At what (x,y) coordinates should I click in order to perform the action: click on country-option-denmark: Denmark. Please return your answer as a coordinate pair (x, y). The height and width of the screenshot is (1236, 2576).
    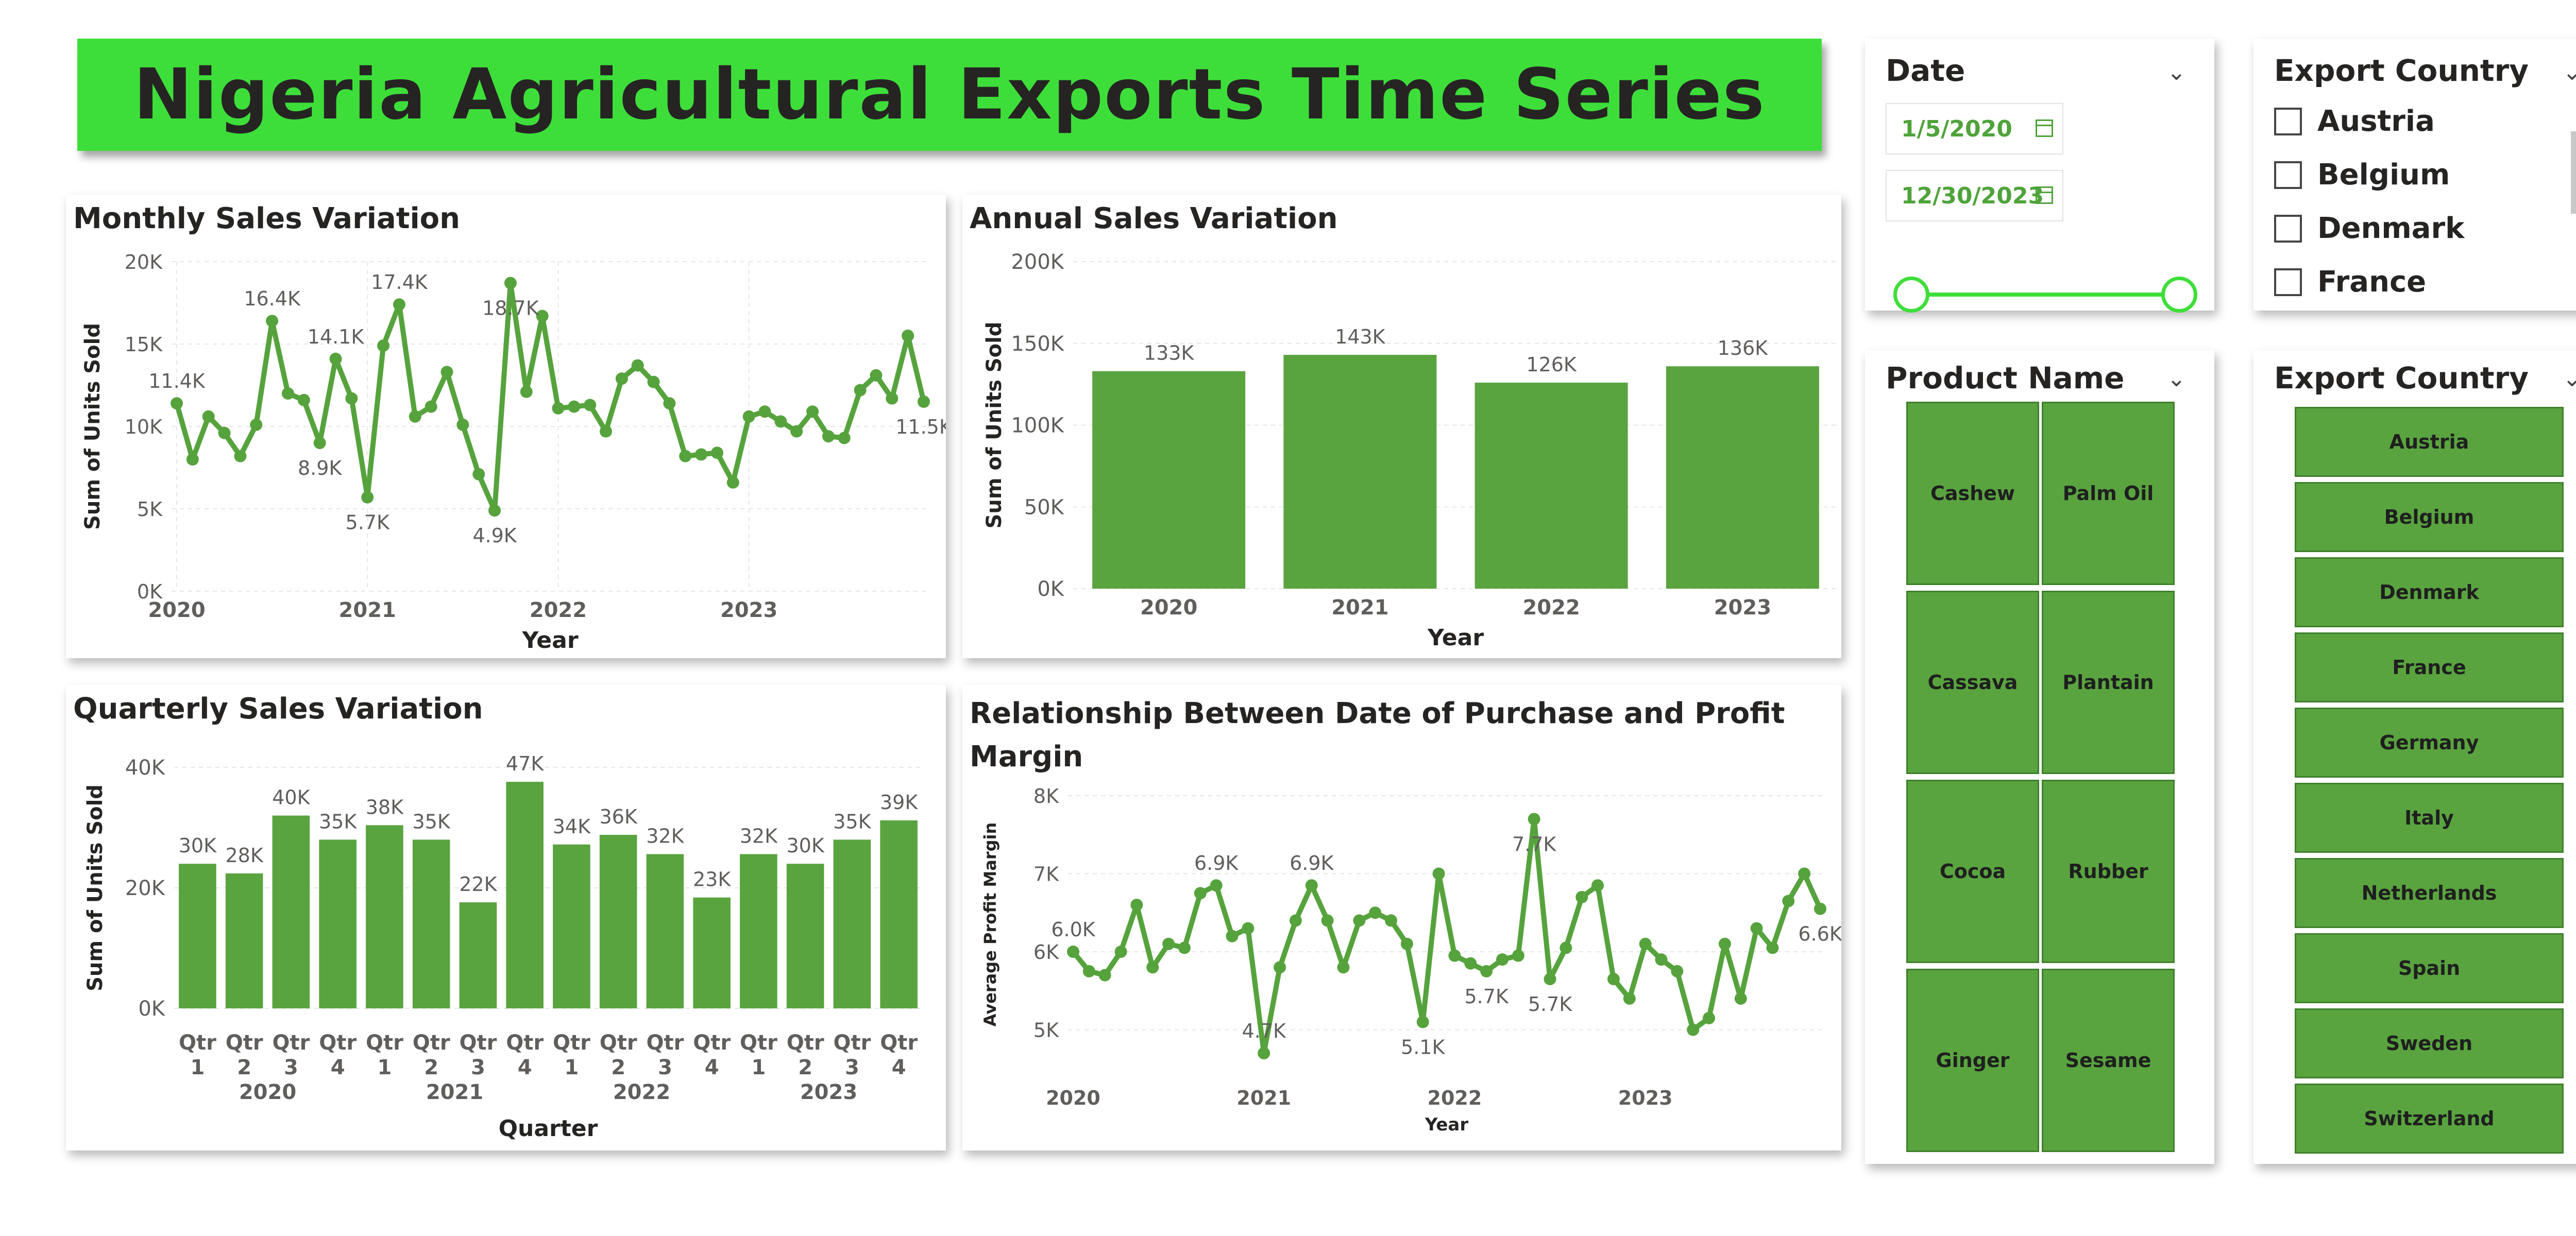
    Looking at the image, I should click on (2369, 228).